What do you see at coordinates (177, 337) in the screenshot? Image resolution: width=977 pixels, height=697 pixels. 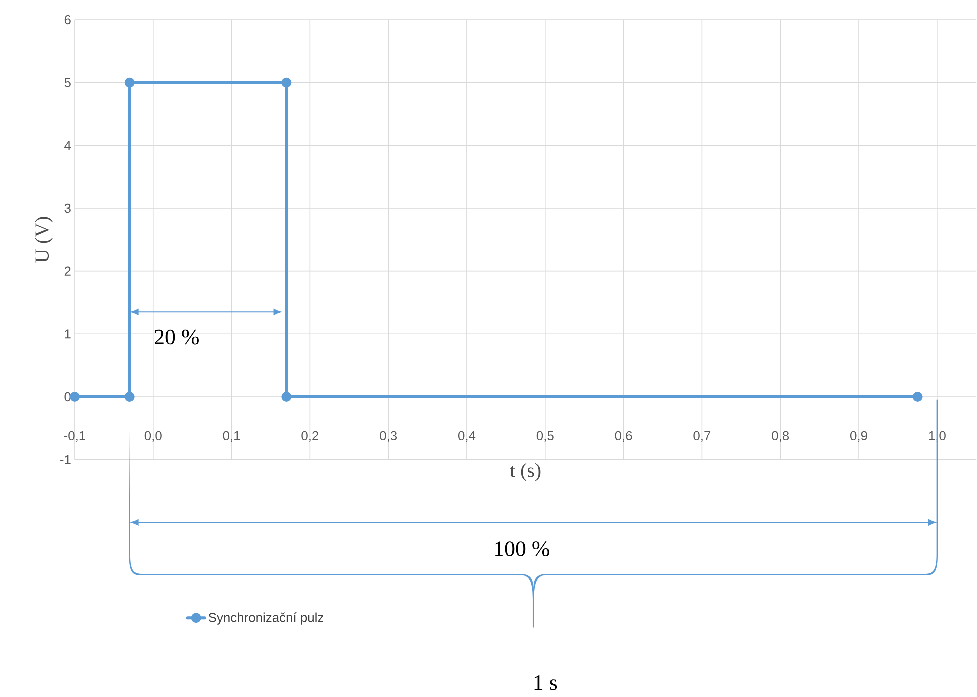 I see `annotation: 20 %` at bounding box center [177, 337].